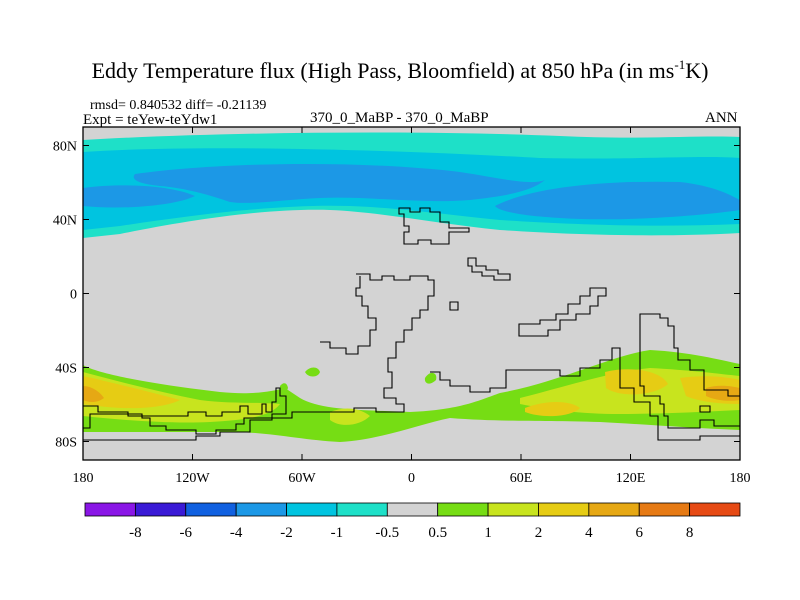  Describe the element at coordinates (562, 312) in the screenshot. I see `coastline-east-island` at that location.